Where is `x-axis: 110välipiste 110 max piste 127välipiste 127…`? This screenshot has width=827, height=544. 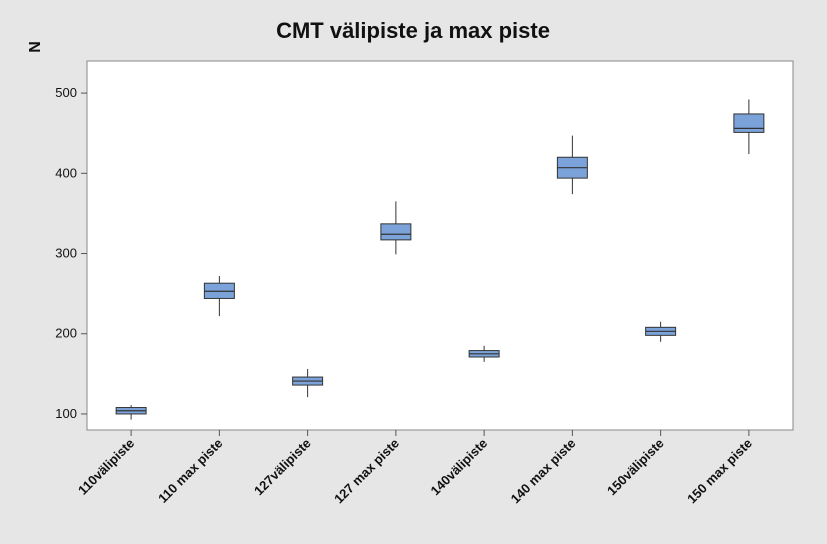 x-axis: 110välipiste 110 max piste 127välipiste 127… is located at coordinates (415, 468).